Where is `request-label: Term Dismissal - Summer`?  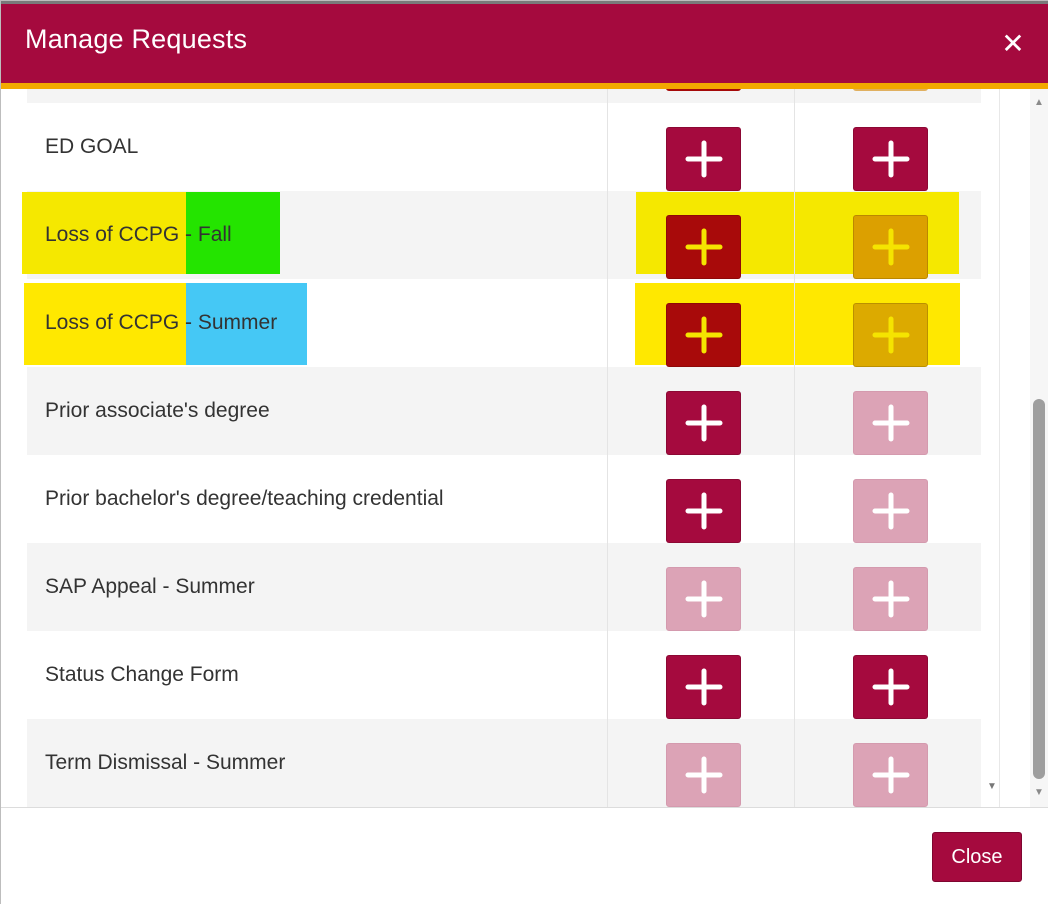
request-label: Term Dismissal - Summer is located at coordinates (165, 762).